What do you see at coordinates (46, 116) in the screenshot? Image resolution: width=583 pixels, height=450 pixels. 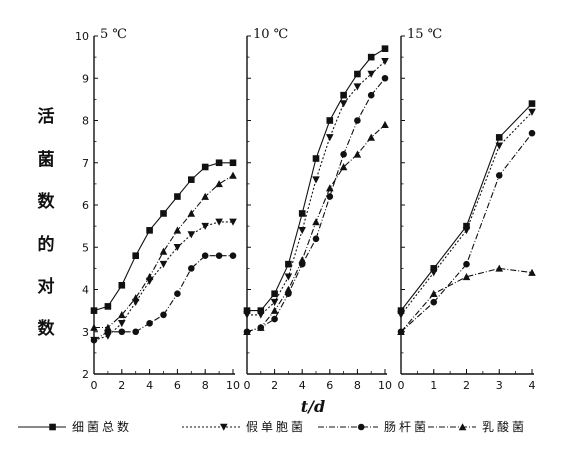 I see `y-label-char: 活` at bounding box center [46, 116].